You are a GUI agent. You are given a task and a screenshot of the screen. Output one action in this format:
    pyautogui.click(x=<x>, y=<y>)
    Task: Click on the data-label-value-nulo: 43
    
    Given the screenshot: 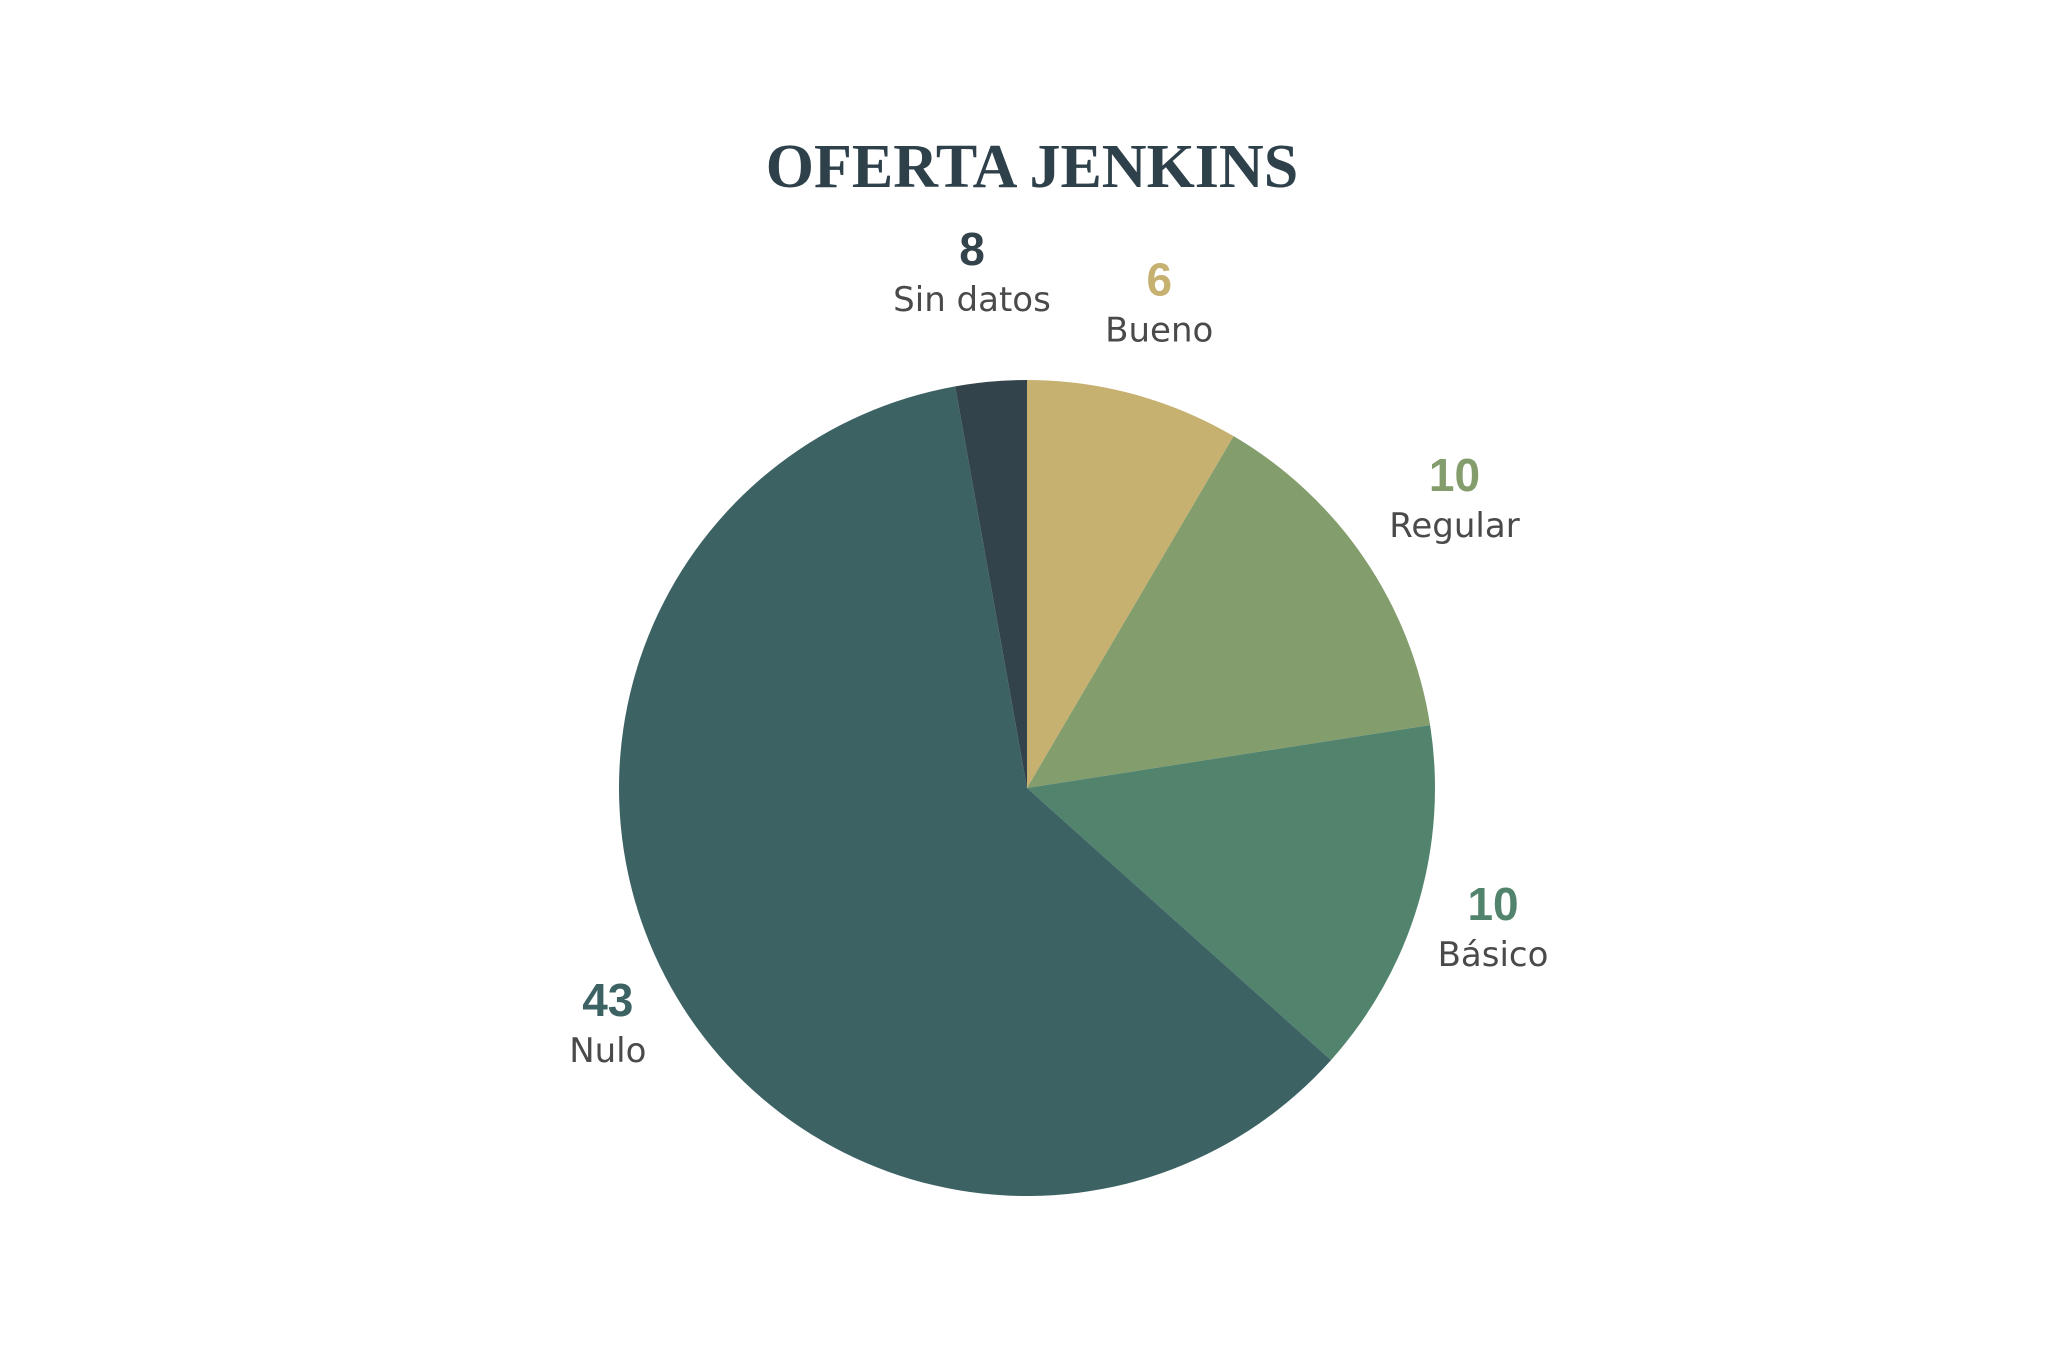 What is the action you would take?
    pyautogui.click(x=607, y=1000)
    